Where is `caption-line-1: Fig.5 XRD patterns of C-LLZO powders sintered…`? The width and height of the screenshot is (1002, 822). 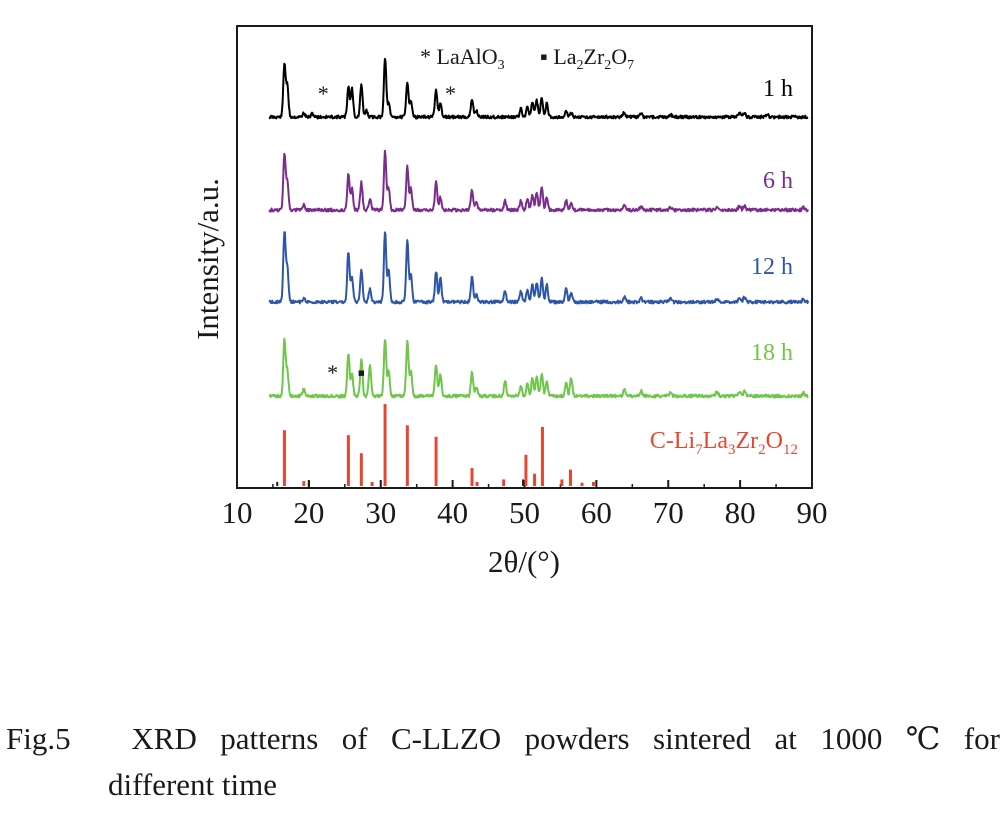
caption-line-1: Fig.5 XRD patterns of C-LLZO powders sintered… is located at coordinates (503, 739).